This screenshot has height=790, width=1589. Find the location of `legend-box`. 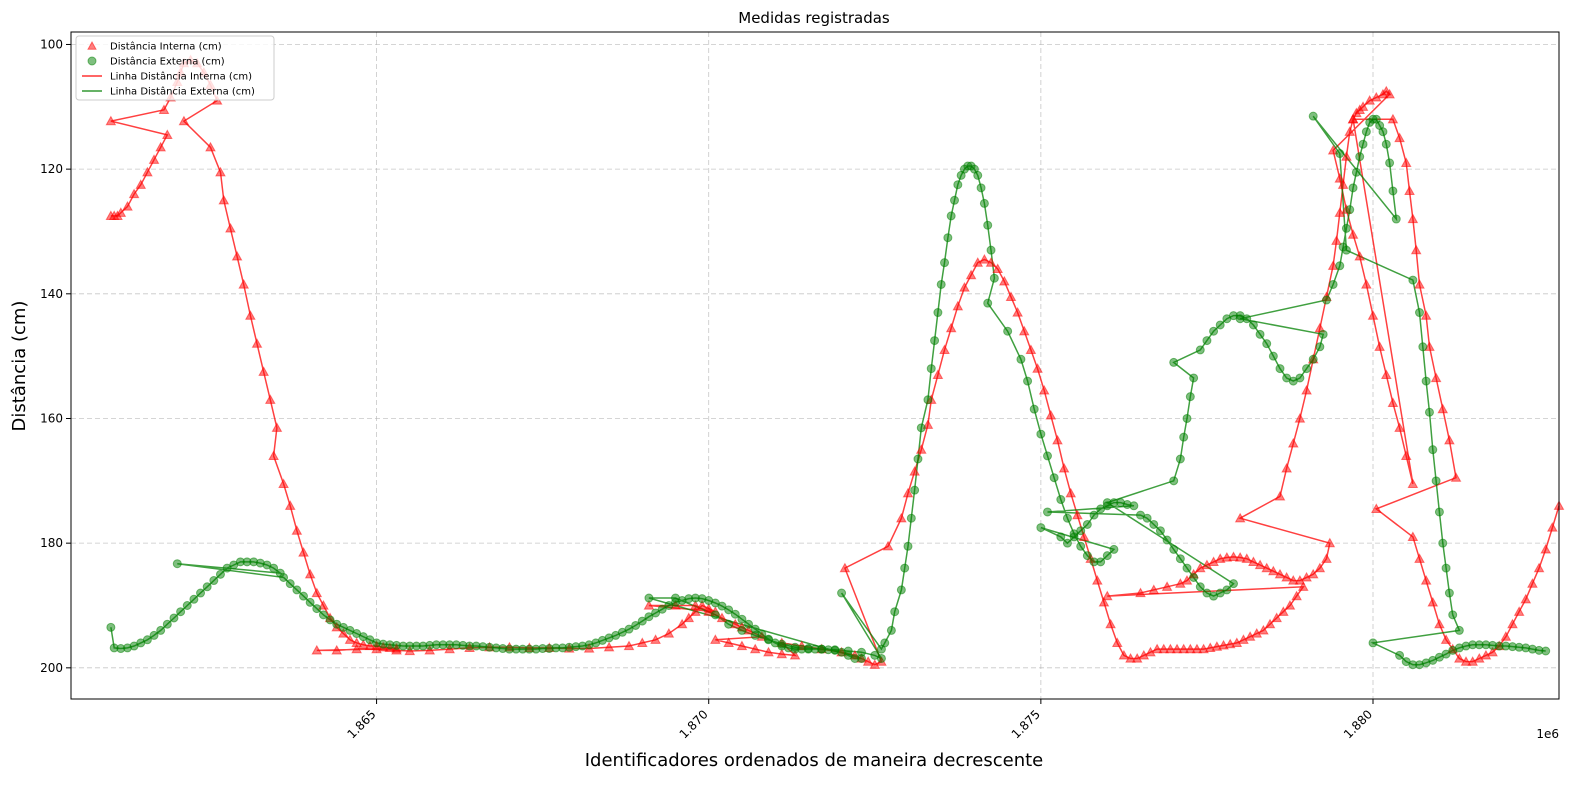

legend-box is located at coordinates (175, 68).